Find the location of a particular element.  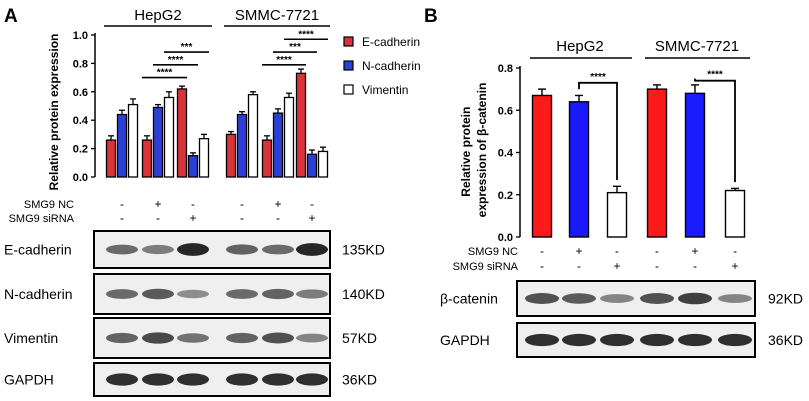

blot-size: 92KD is located at coordinates (785, 299).